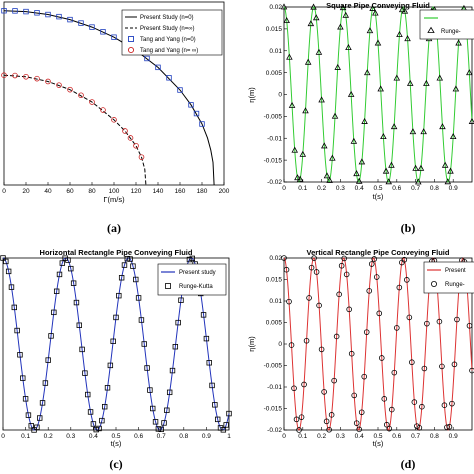 The image size is (474, 474). What do you see at coordinates (274, 138) in the screenshot?
I see `panel-b-ytick-label: -0.01` at bounding box center [274, 138].